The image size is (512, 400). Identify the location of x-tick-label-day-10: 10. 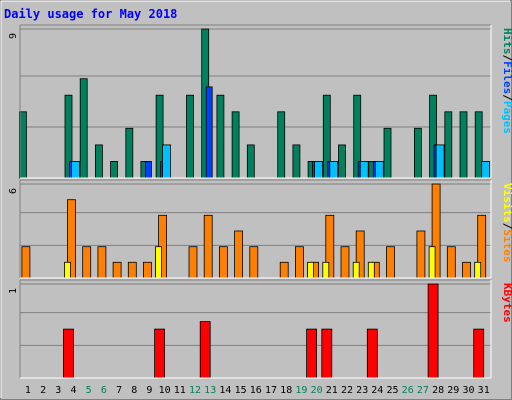
(165, 390).